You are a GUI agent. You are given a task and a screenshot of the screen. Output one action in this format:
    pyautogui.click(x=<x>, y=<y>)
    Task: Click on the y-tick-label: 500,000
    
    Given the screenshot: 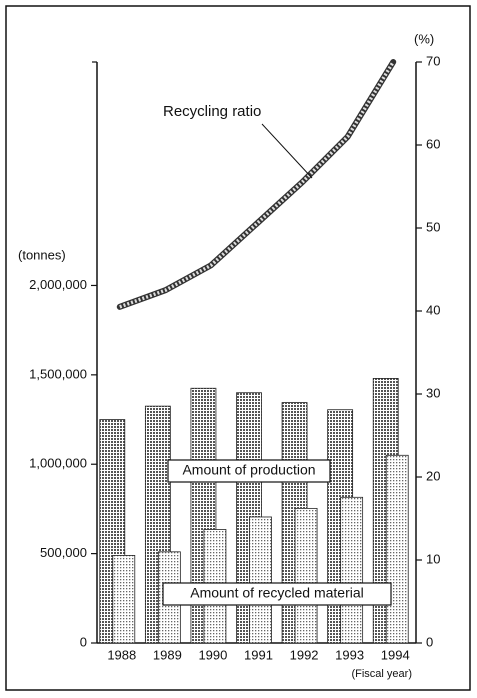 What is the action you would take?
    pyautogui.click(x=63, y=552)
    